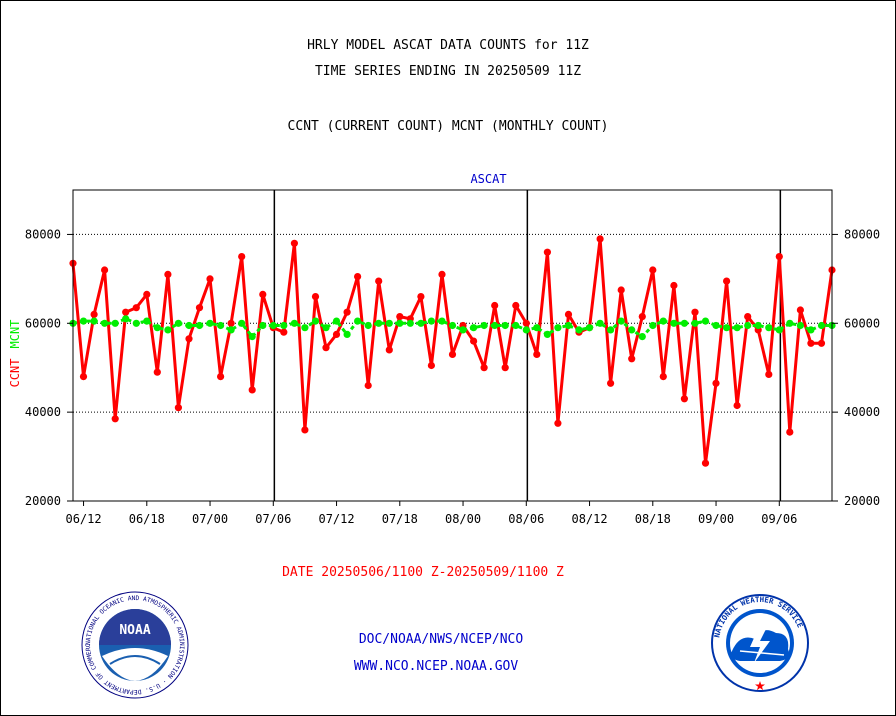  What do you see at coordinates (779, 519) in the screenshot?
I see `xtick-label: 09/06` at bounding box center [779, 519].